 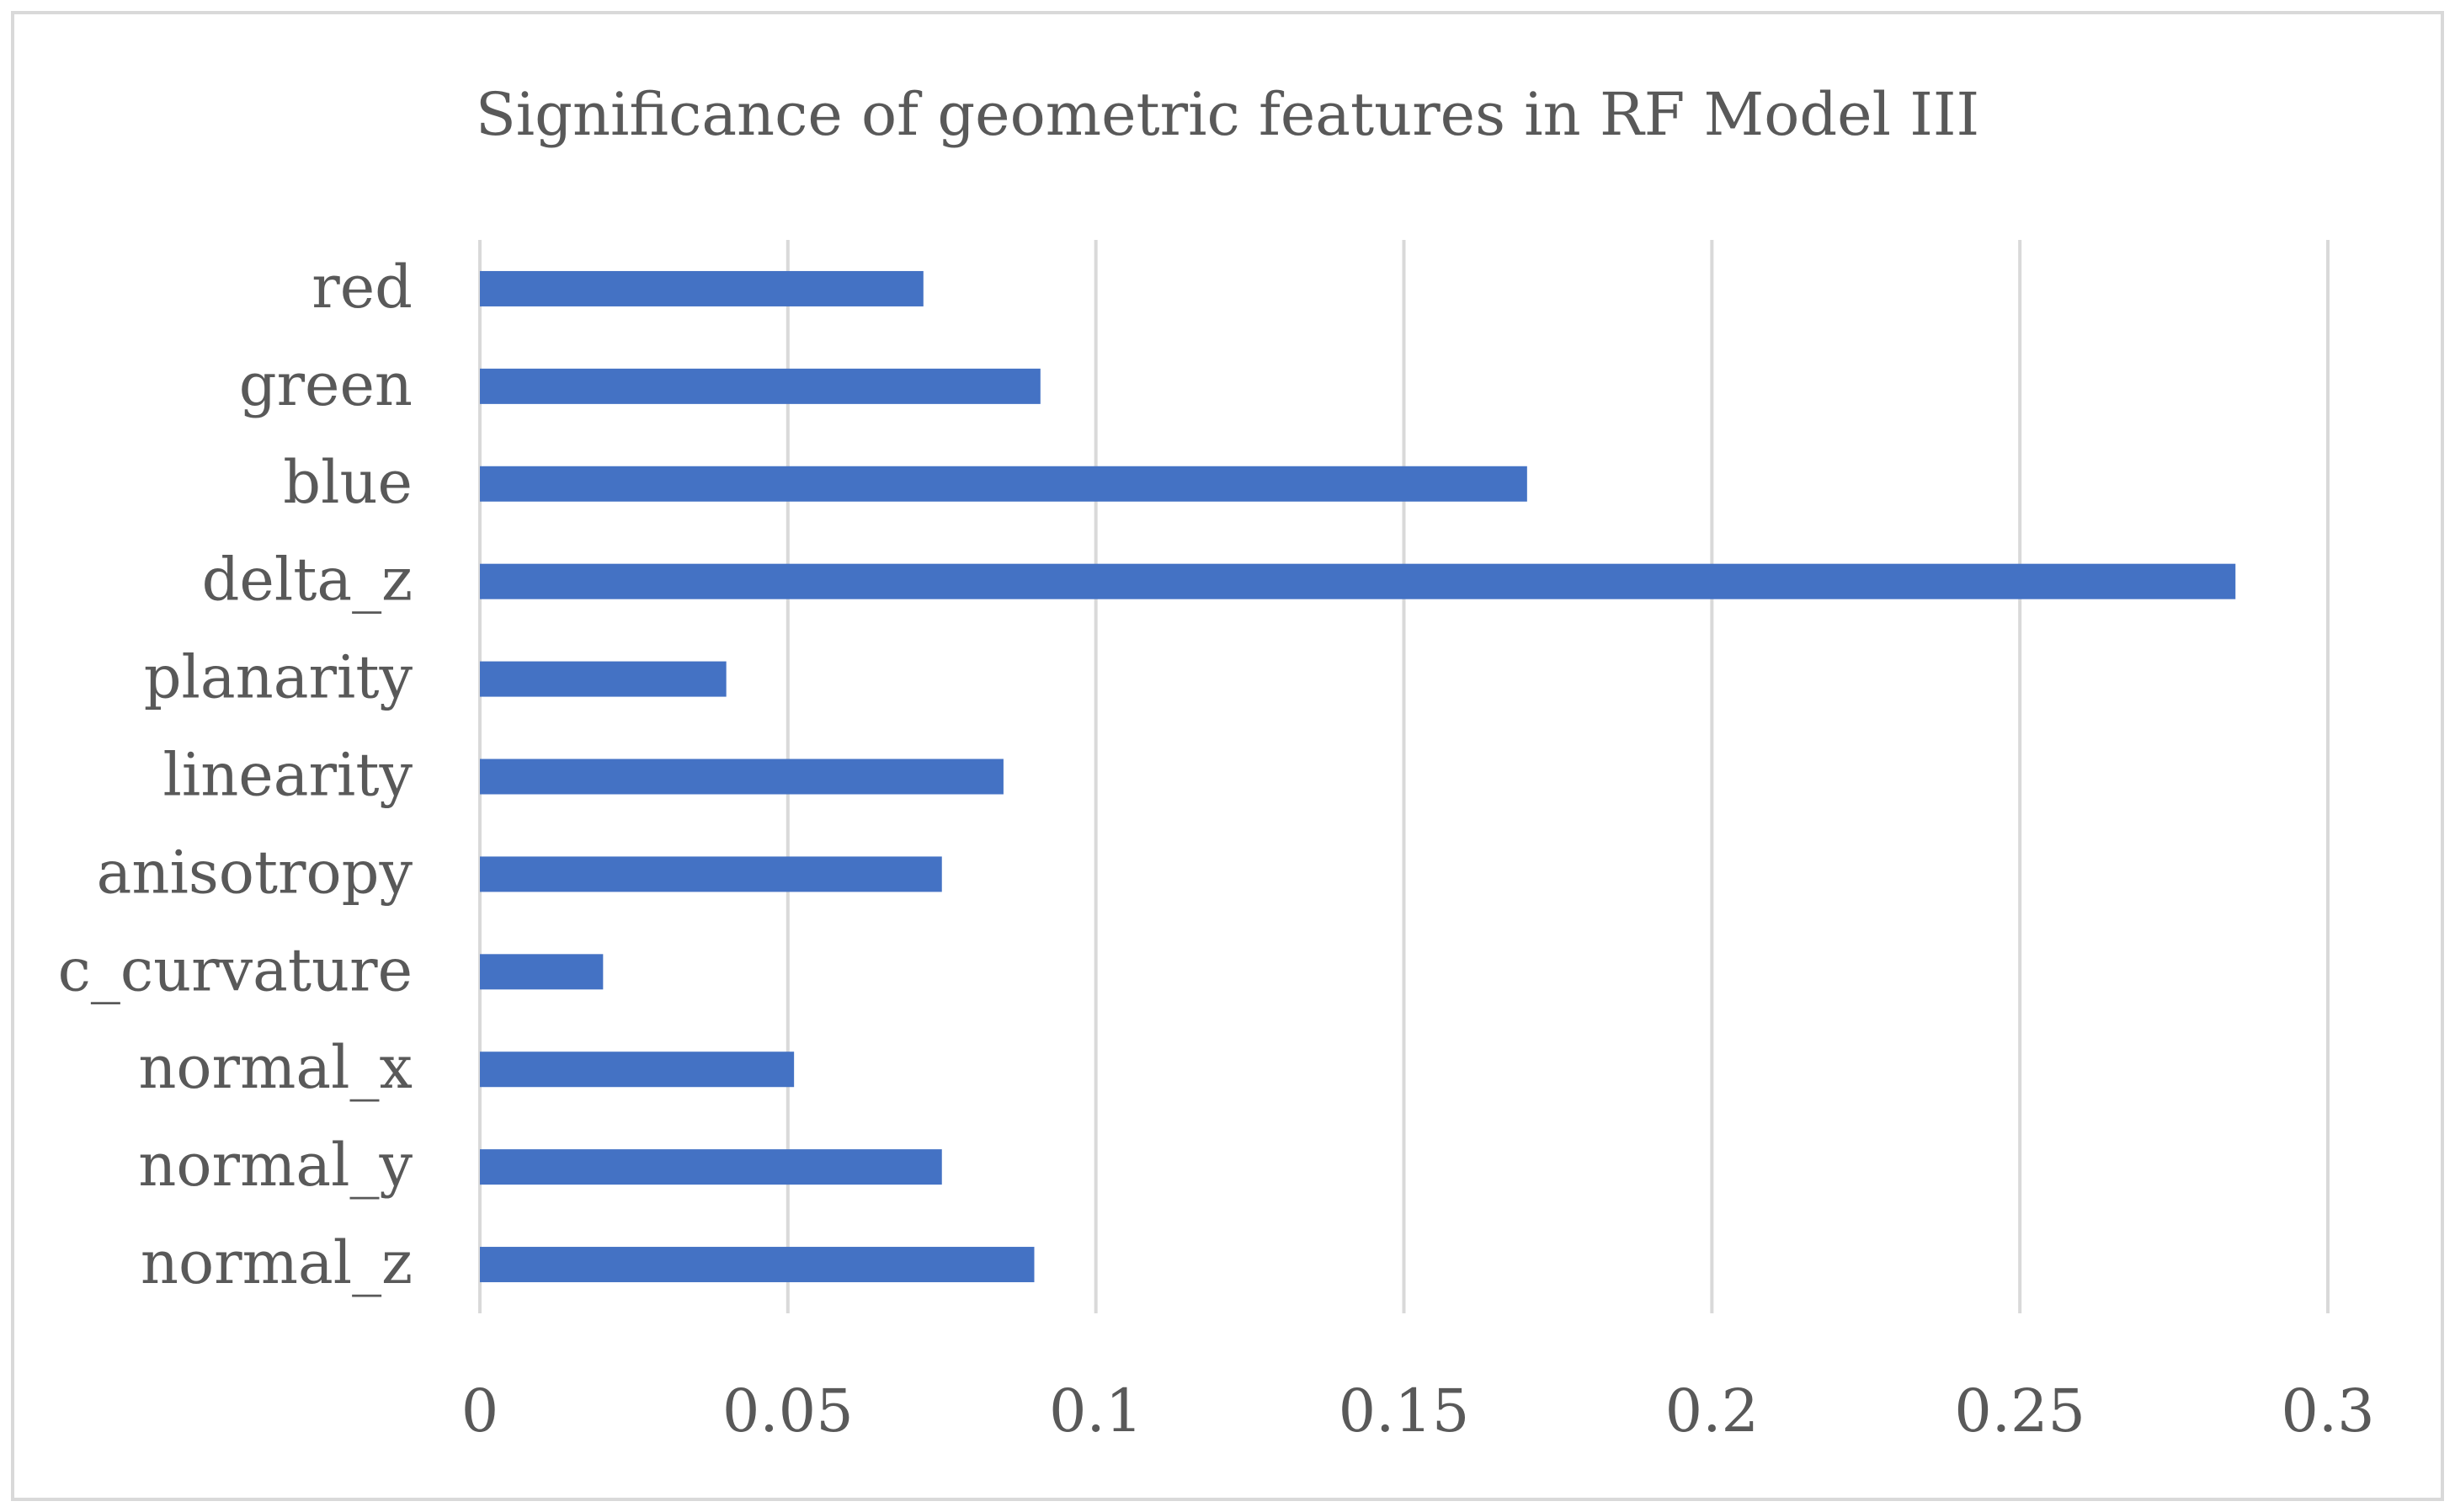 I want to click on bar-normal-y, so click(x=711, y=1167).